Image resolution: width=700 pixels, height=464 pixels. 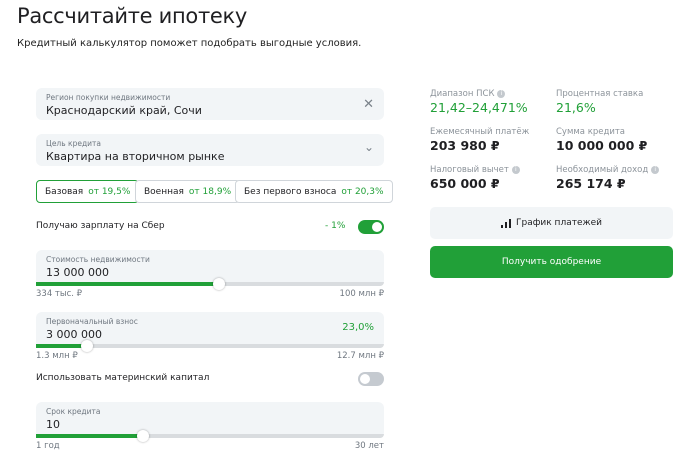 What do you see at coordinates (210, 284) in the screenshot?
I see `property-cost-slider` at bounding box center [210, 284].